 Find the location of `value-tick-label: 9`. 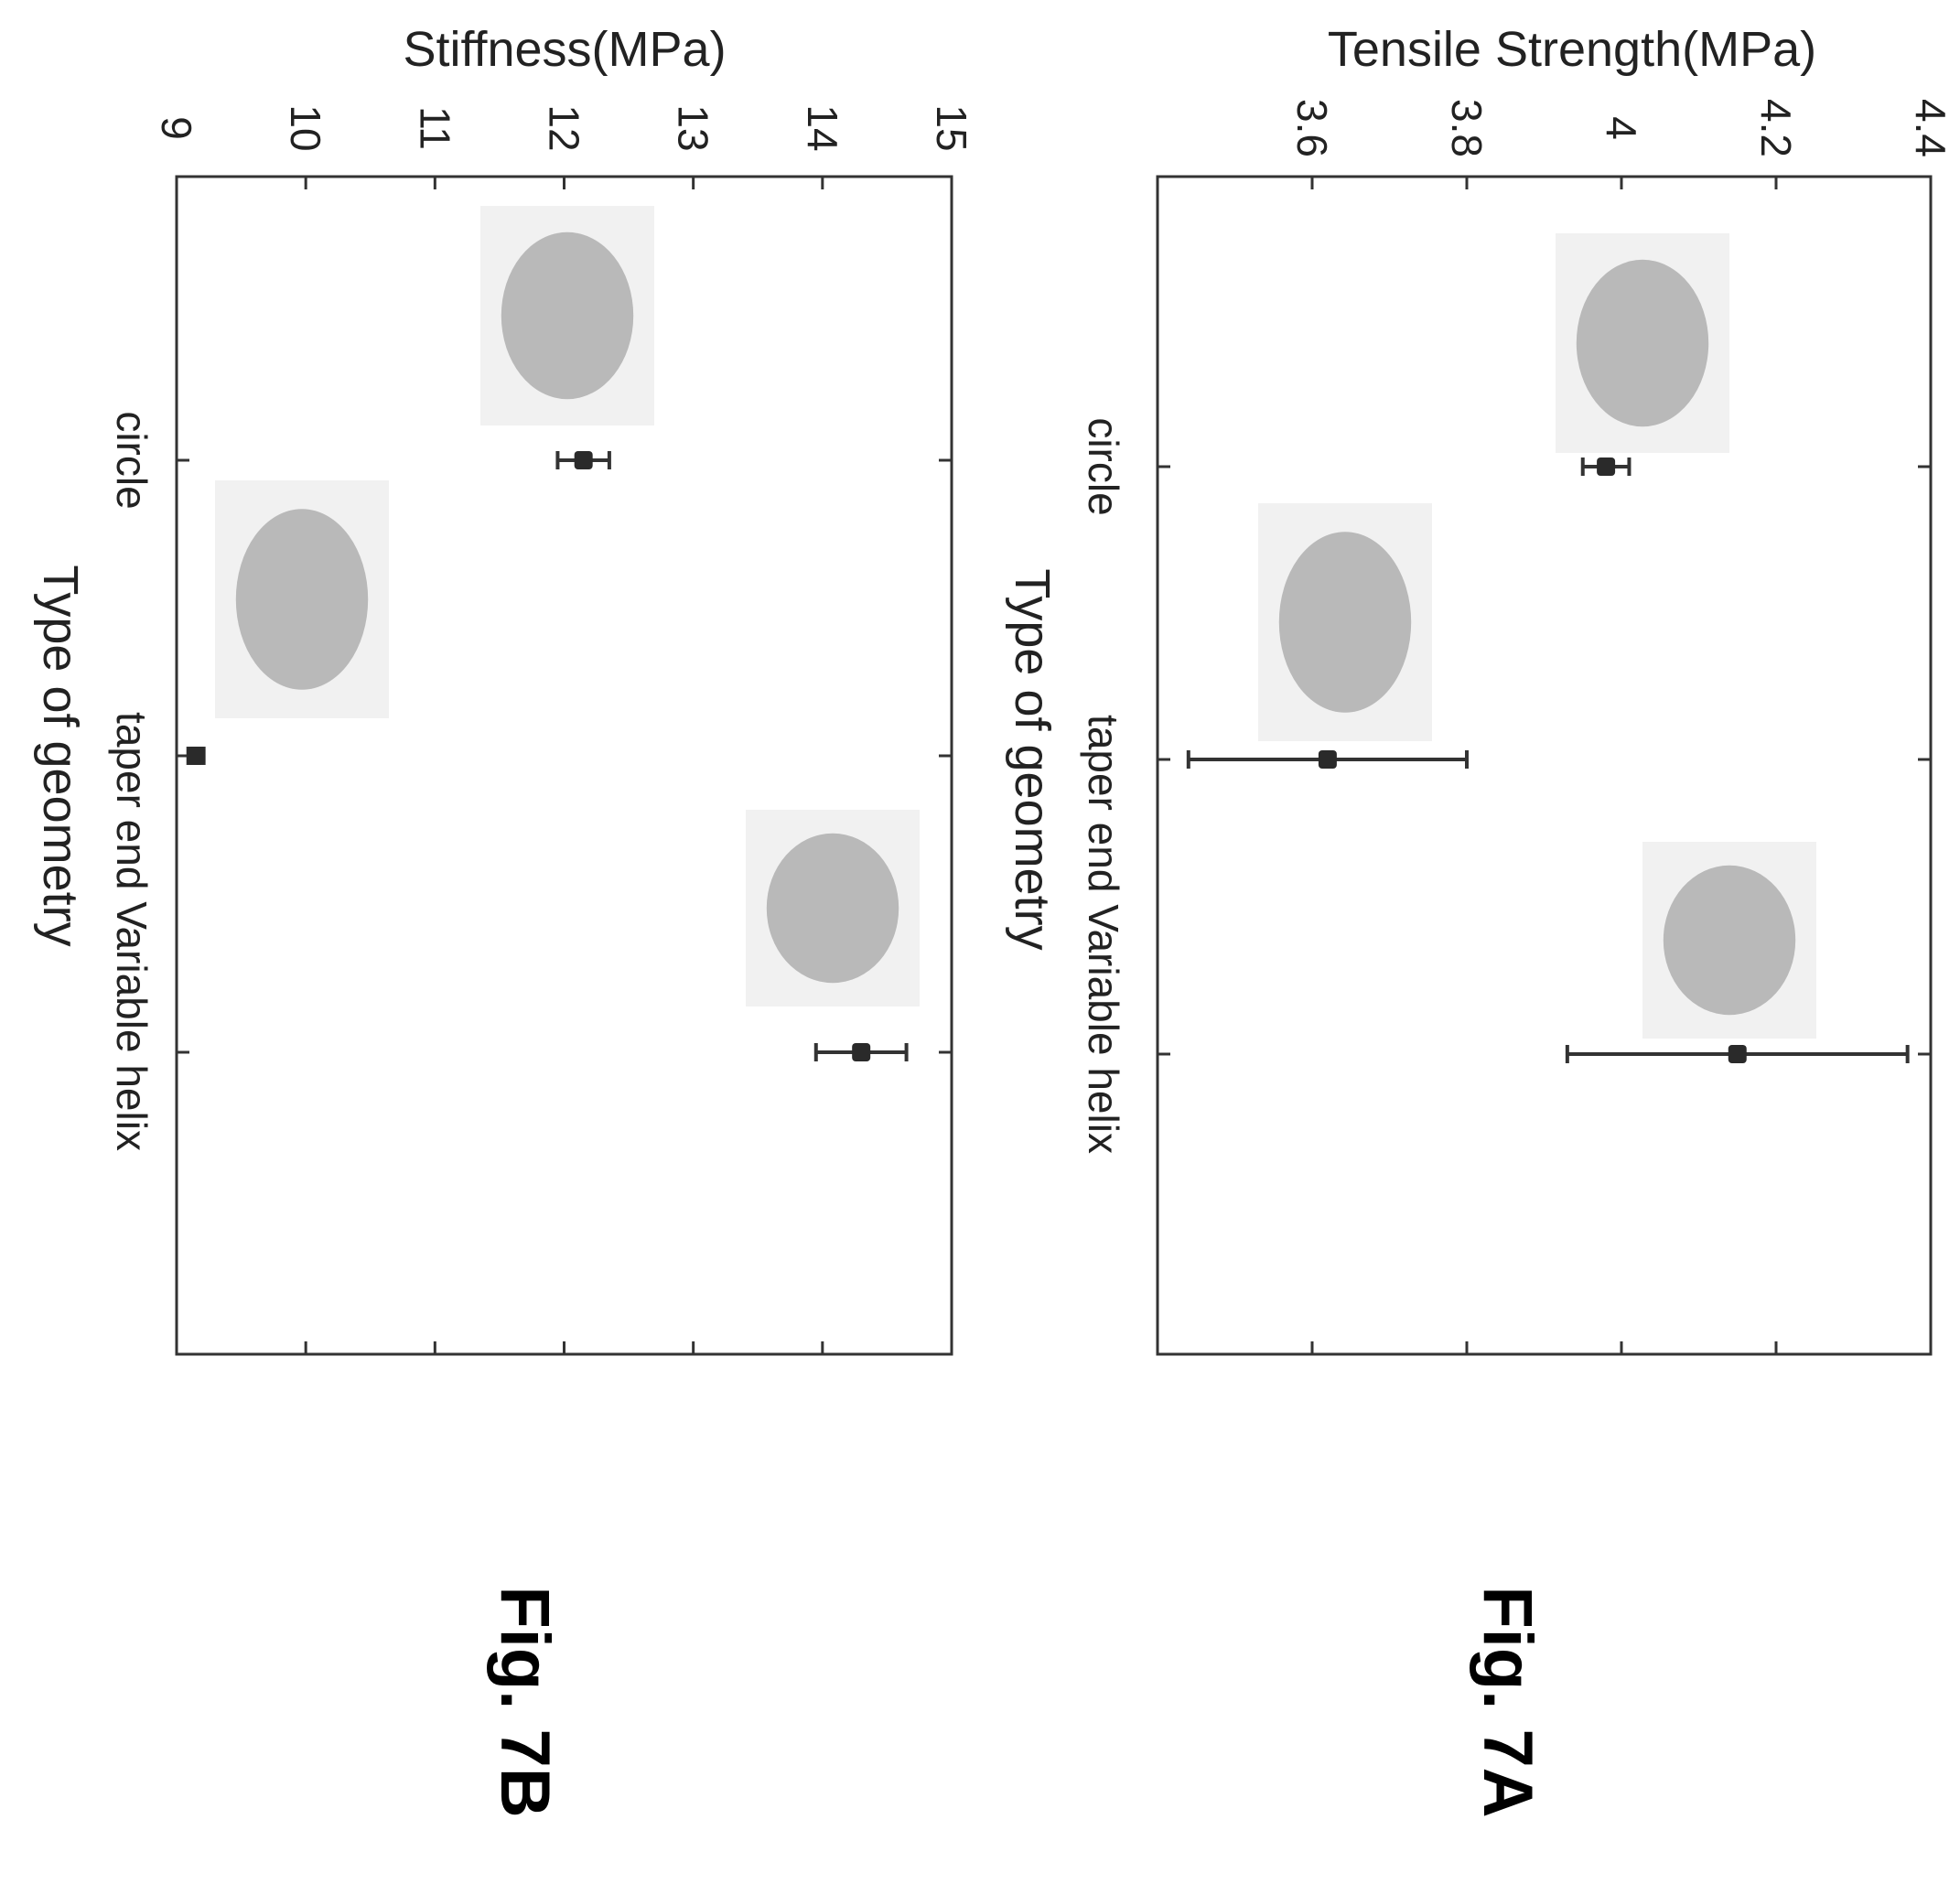

value-tick-label: 9 is located at coordinates (176, 128).